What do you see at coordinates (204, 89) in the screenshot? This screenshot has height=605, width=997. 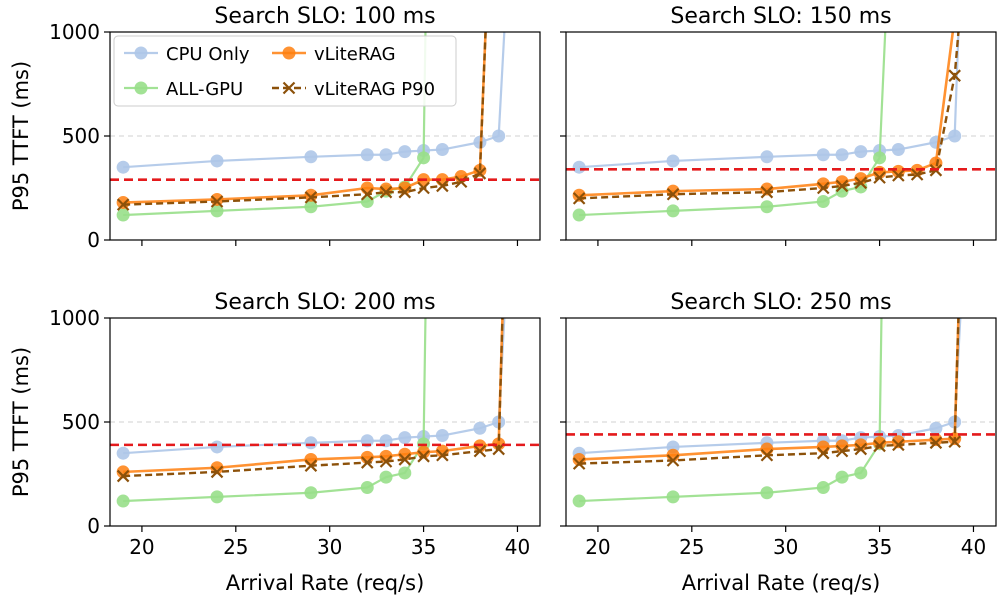 I see `legend-label: ALL-GPU` at bounding box center [204, 89].